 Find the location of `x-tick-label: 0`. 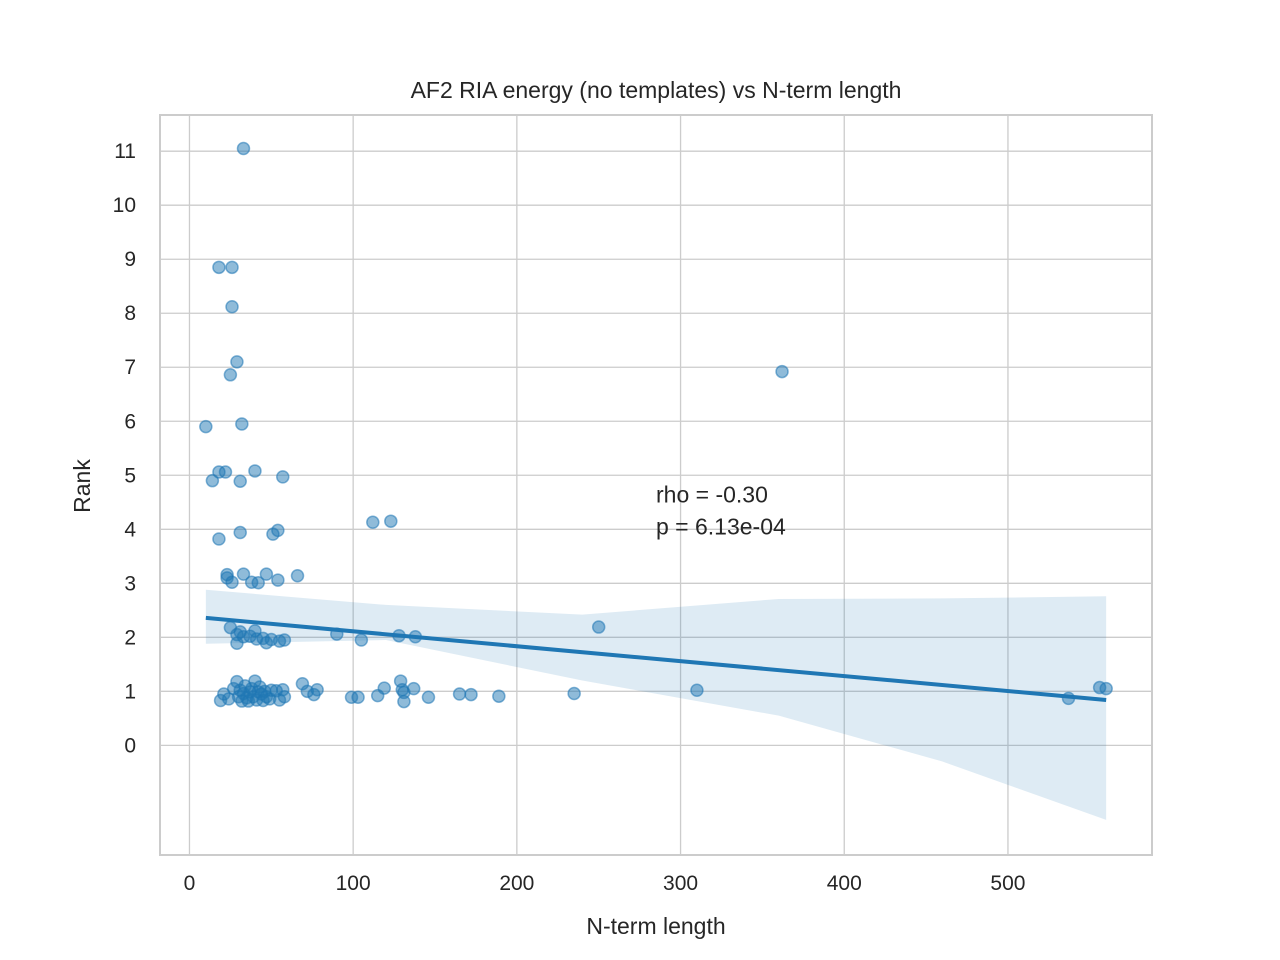

x-tick-label: 0 is located at coordinates (190, 883).